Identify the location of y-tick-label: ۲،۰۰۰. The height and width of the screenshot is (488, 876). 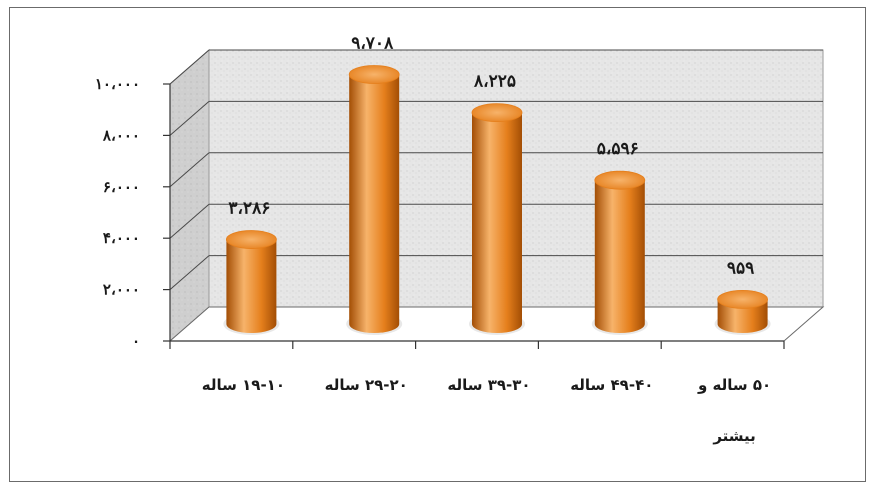
(121, 290).